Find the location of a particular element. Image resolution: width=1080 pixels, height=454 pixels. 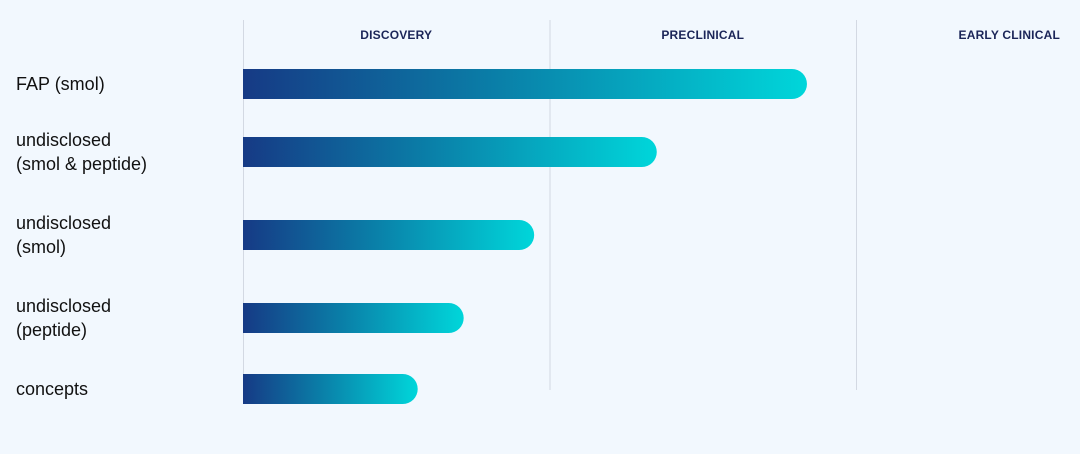

stage-header: PRECLINICAL is located at coordinates (702, 35).